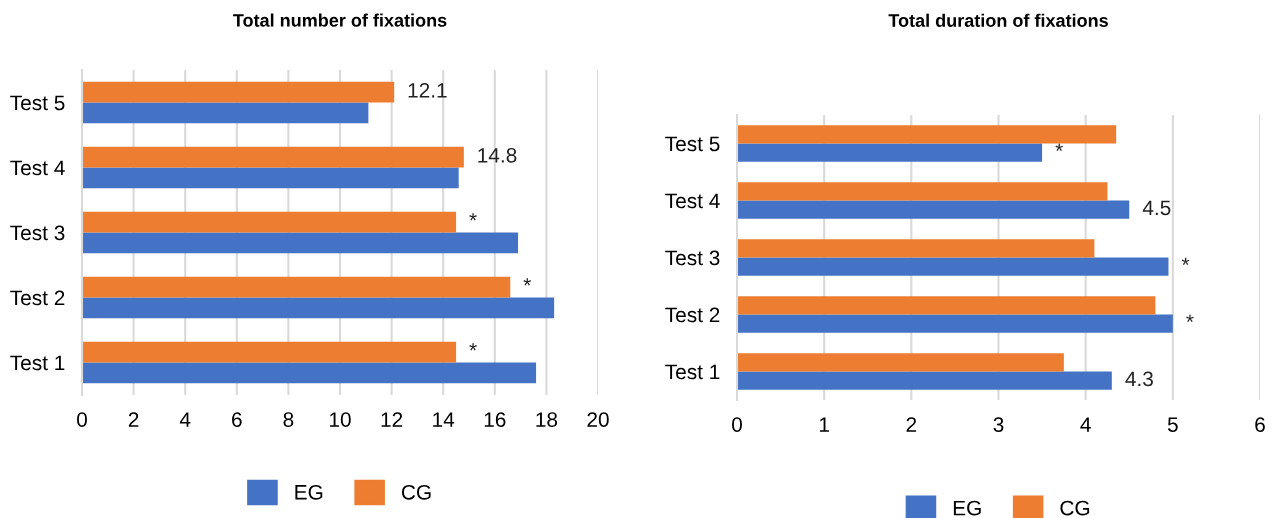 The image size is (1274, 518). What do you see at coordinates (427, 90) in the screenshot?
I see `annotation: 12.1` at bounding box center [427, 90].